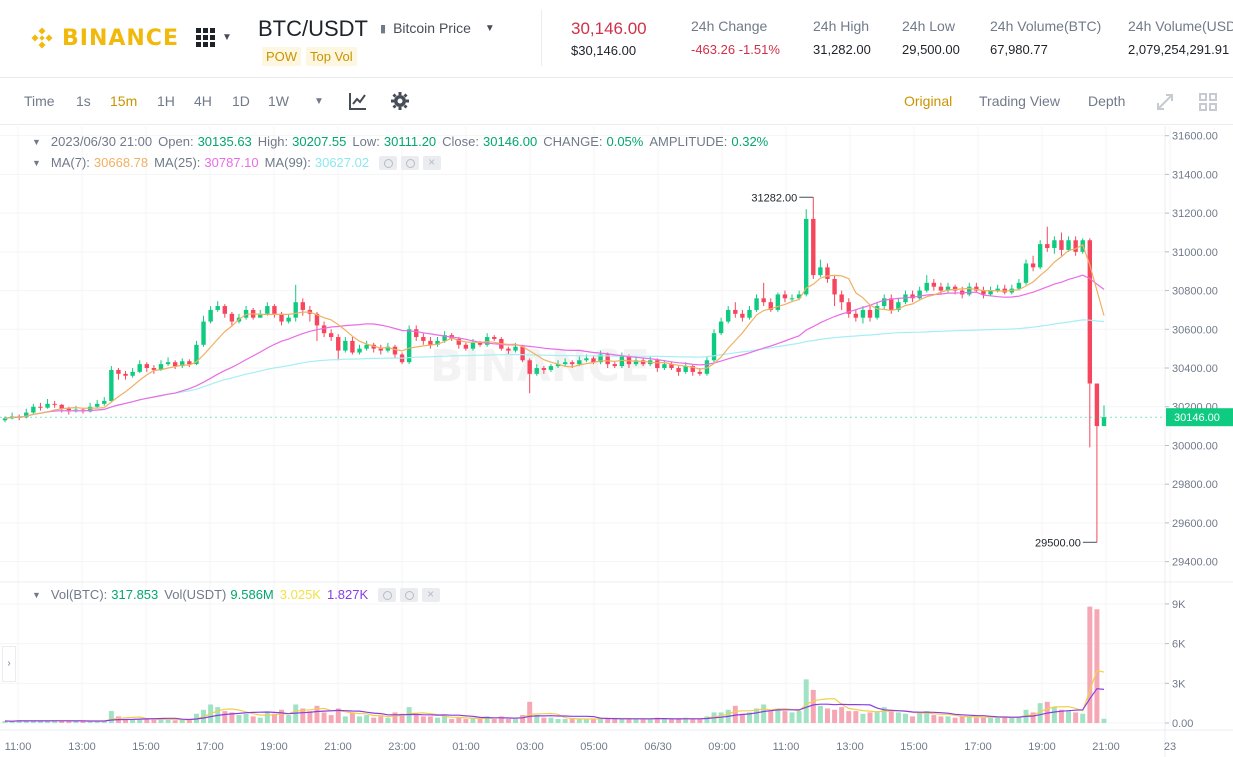 The width and height of the screenshot is (1233, 757). I want to click on binance-watermark: BINANCE, so click(540, 366).